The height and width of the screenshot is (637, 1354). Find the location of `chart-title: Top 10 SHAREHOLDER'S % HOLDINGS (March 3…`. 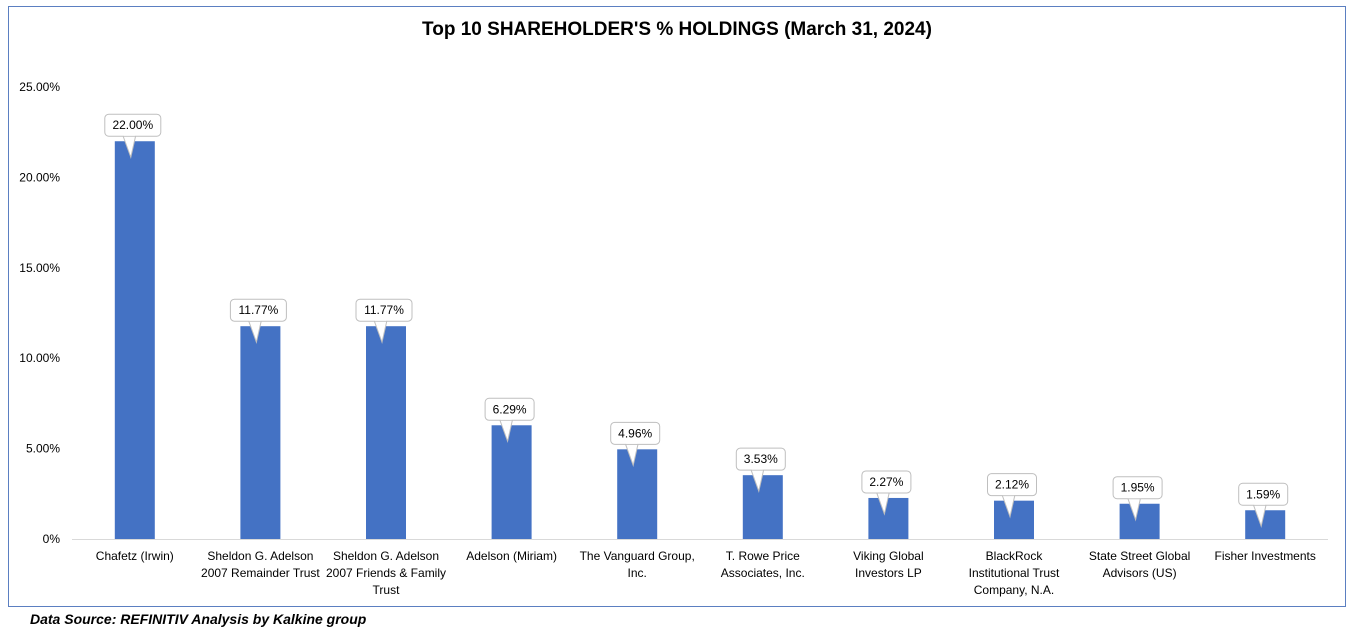

chart-title: Top 10 SHAREHOLDER'S % HOLDINGS (March 3… is located at coordinates (677, 29).